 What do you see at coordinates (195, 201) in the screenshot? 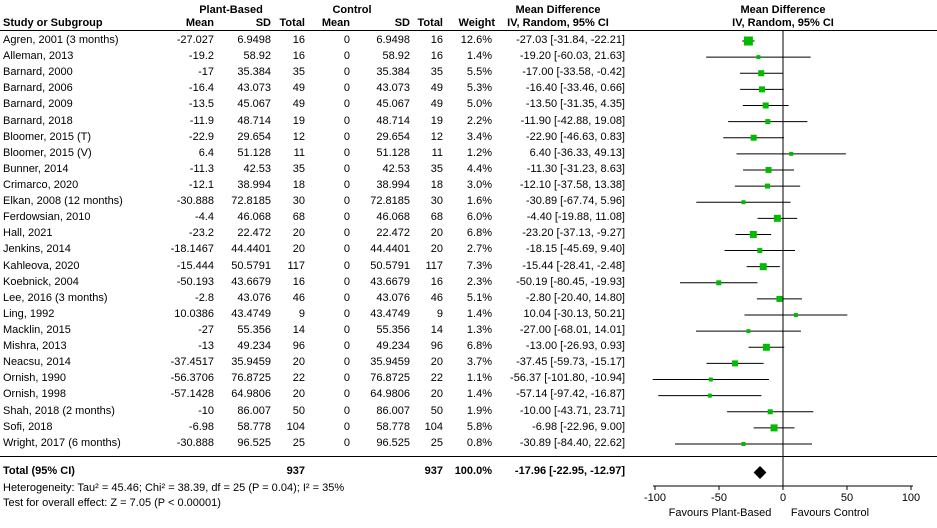
I see `plant-mean: -30.888` at bounding box center [195, 201].